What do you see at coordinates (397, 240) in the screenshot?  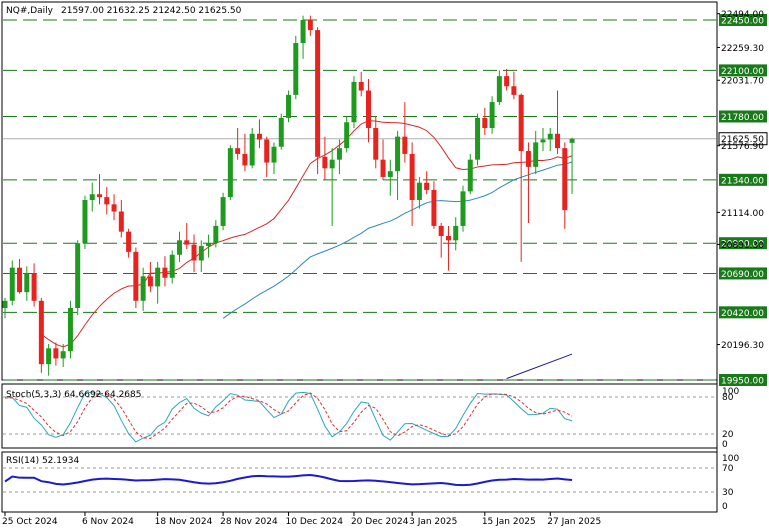 I see `ma-long-line` at bounding box center [397, 240].